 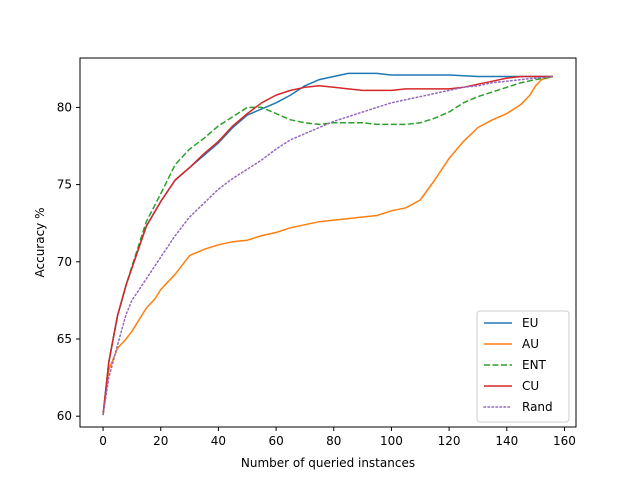 I want to click on y-tick-label: 75, so click(x=64, y=185).